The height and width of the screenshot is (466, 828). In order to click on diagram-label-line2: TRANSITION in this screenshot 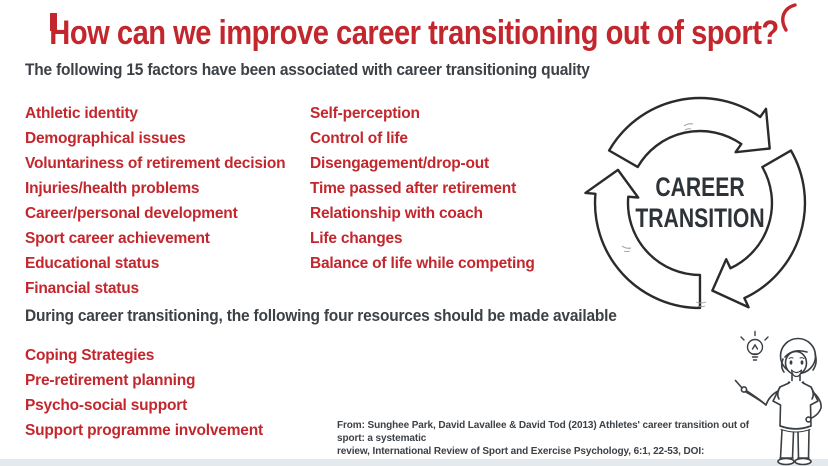, I will do `click(700, 218)`.